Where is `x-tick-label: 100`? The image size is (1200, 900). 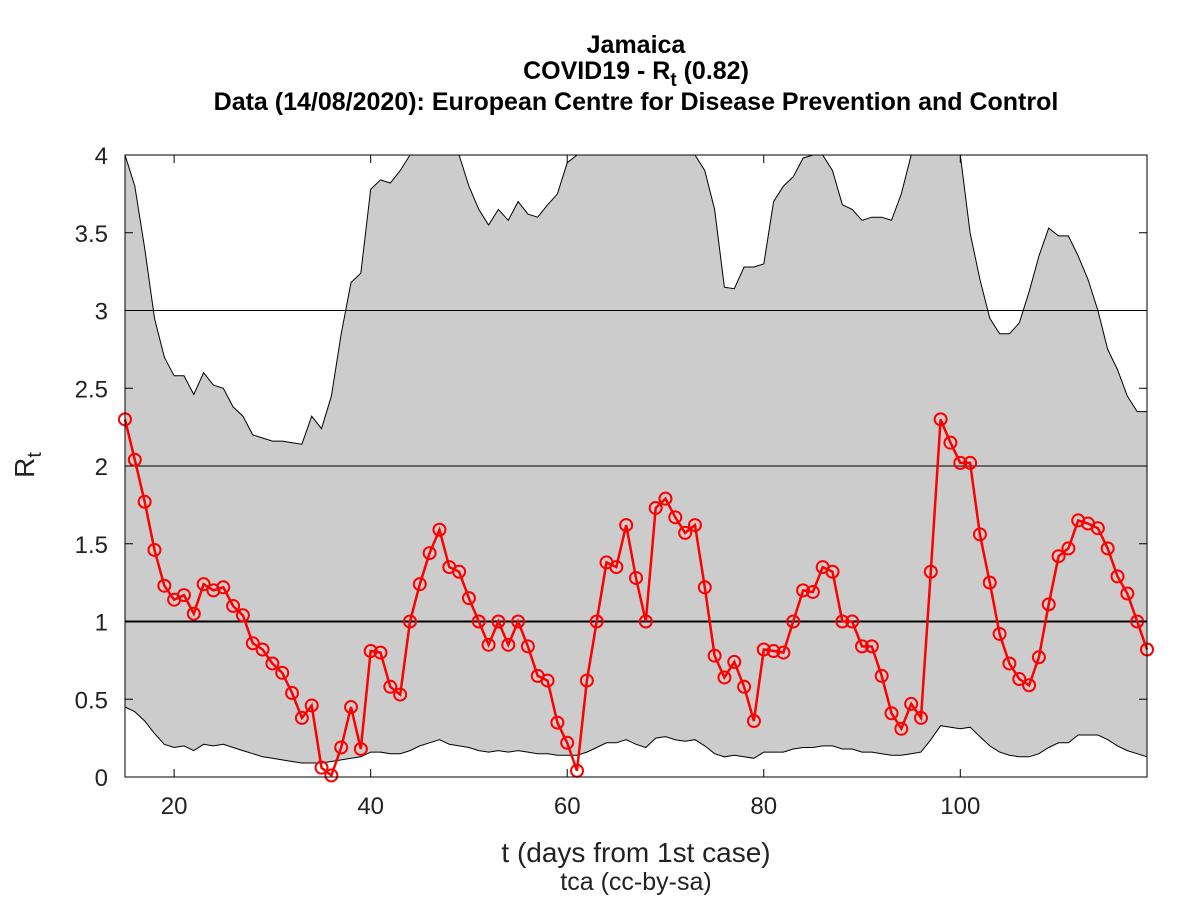
x-tick-label: 100 is located at coordinates (960, 806).